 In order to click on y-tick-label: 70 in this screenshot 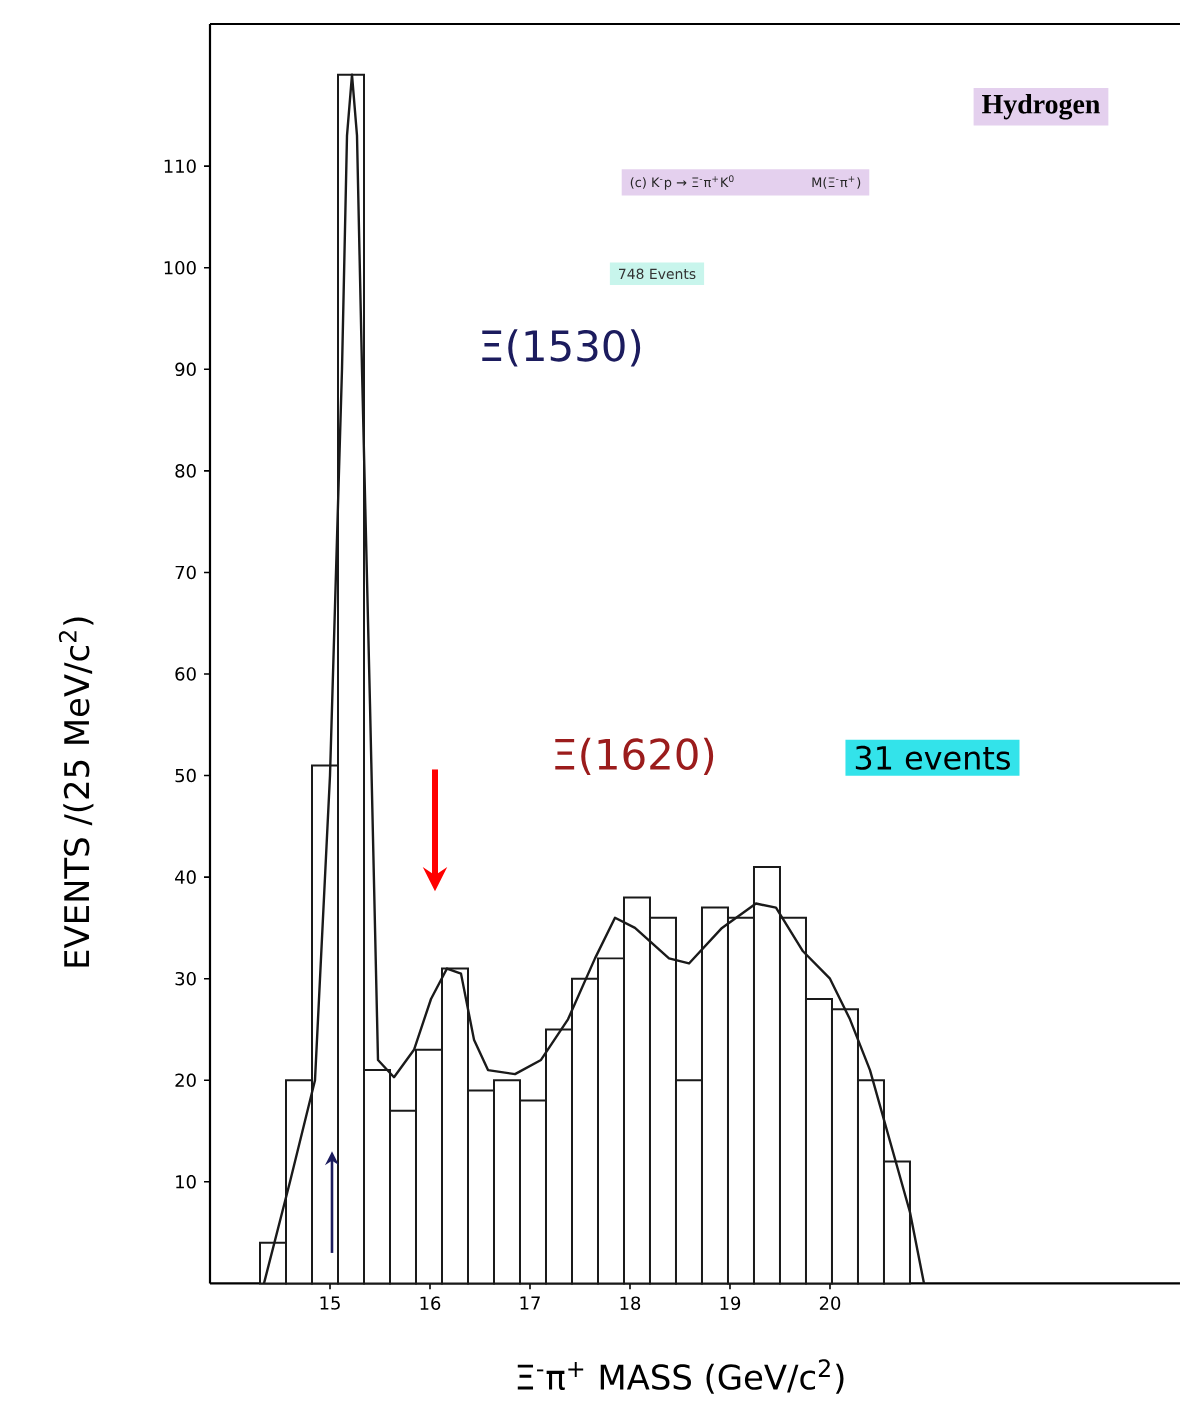, I will do `click(185, 572)`.